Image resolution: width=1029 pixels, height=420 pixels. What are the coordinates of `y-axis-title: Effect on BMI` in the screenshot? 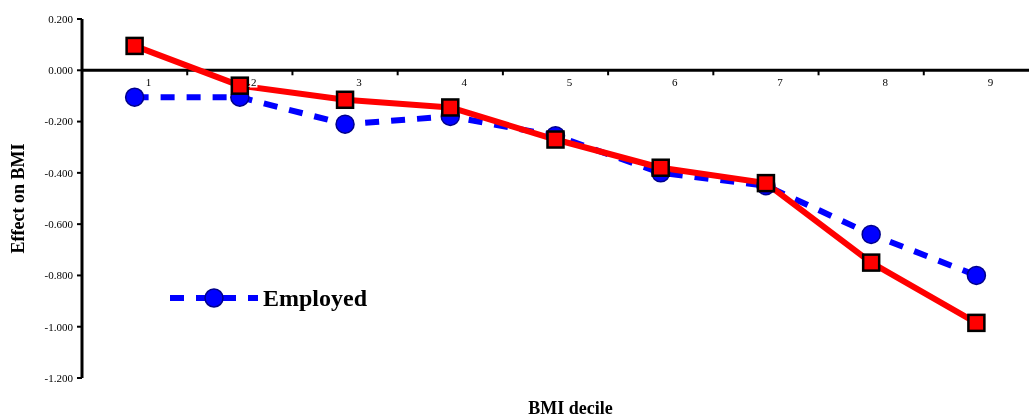 It's located at (18, 198).